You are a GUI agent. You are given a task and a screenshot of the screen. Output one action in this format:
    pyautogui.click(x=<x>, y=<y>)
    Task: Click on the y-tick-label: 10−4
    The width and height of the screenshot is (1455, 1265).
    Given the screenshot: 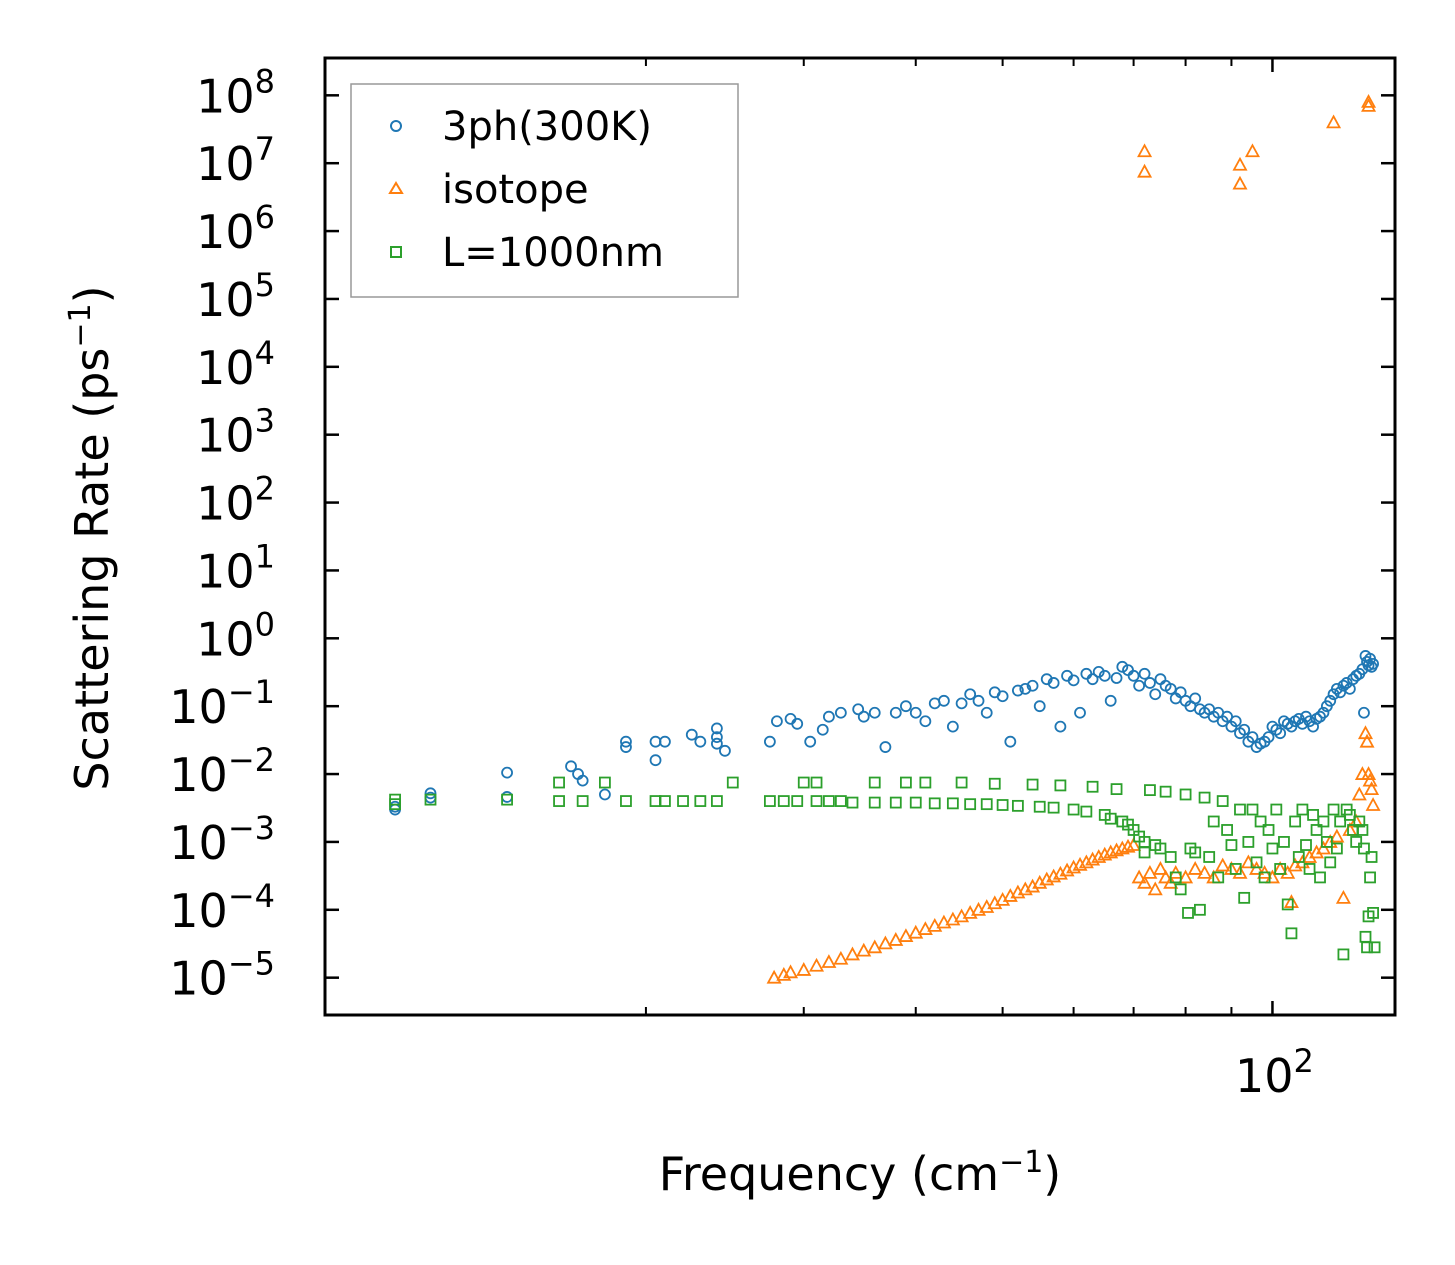 What is the action you would take?
    pyautogui.click(x=222, y=907)
    